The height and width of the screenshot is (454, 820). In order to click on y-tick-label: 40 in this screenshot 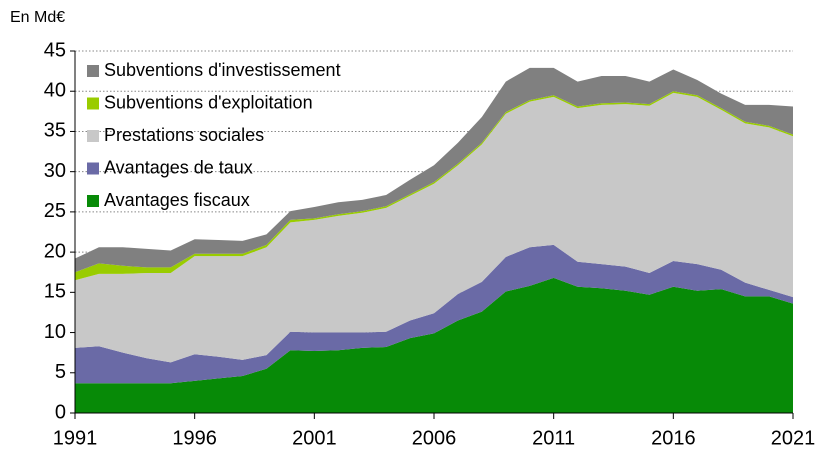, I will do `click(55, 91)`.